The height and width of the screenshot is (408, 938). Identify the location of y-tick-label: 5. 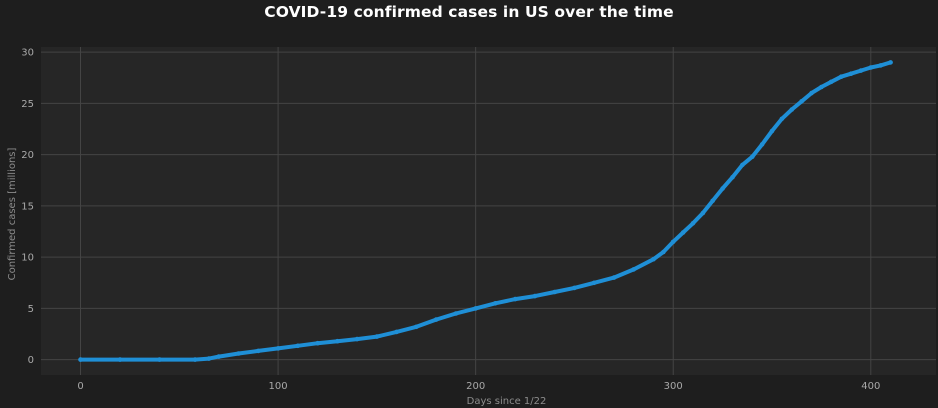
(31, 309).